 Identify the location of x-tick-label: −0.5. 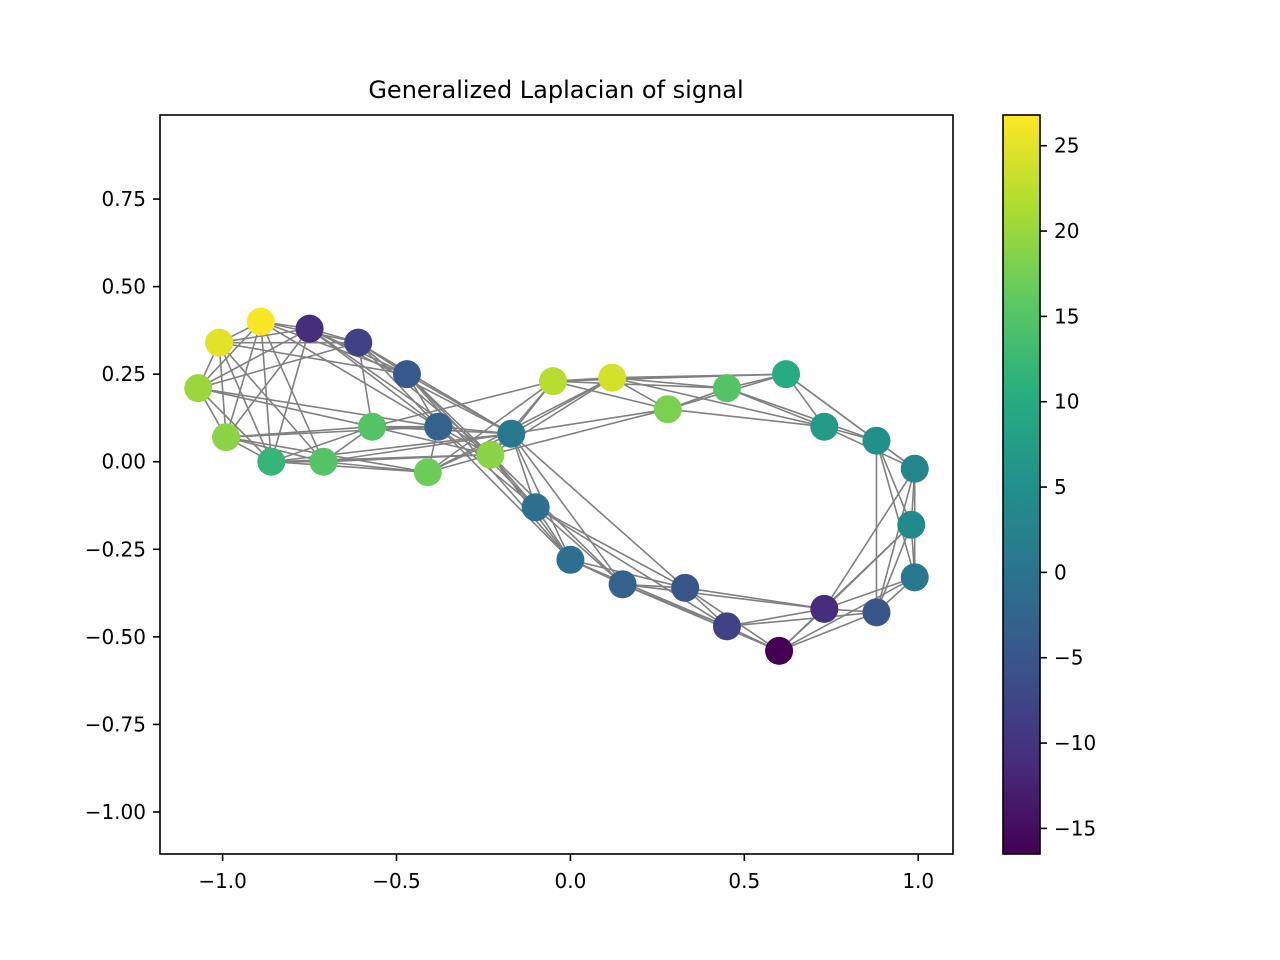
(396, 881).